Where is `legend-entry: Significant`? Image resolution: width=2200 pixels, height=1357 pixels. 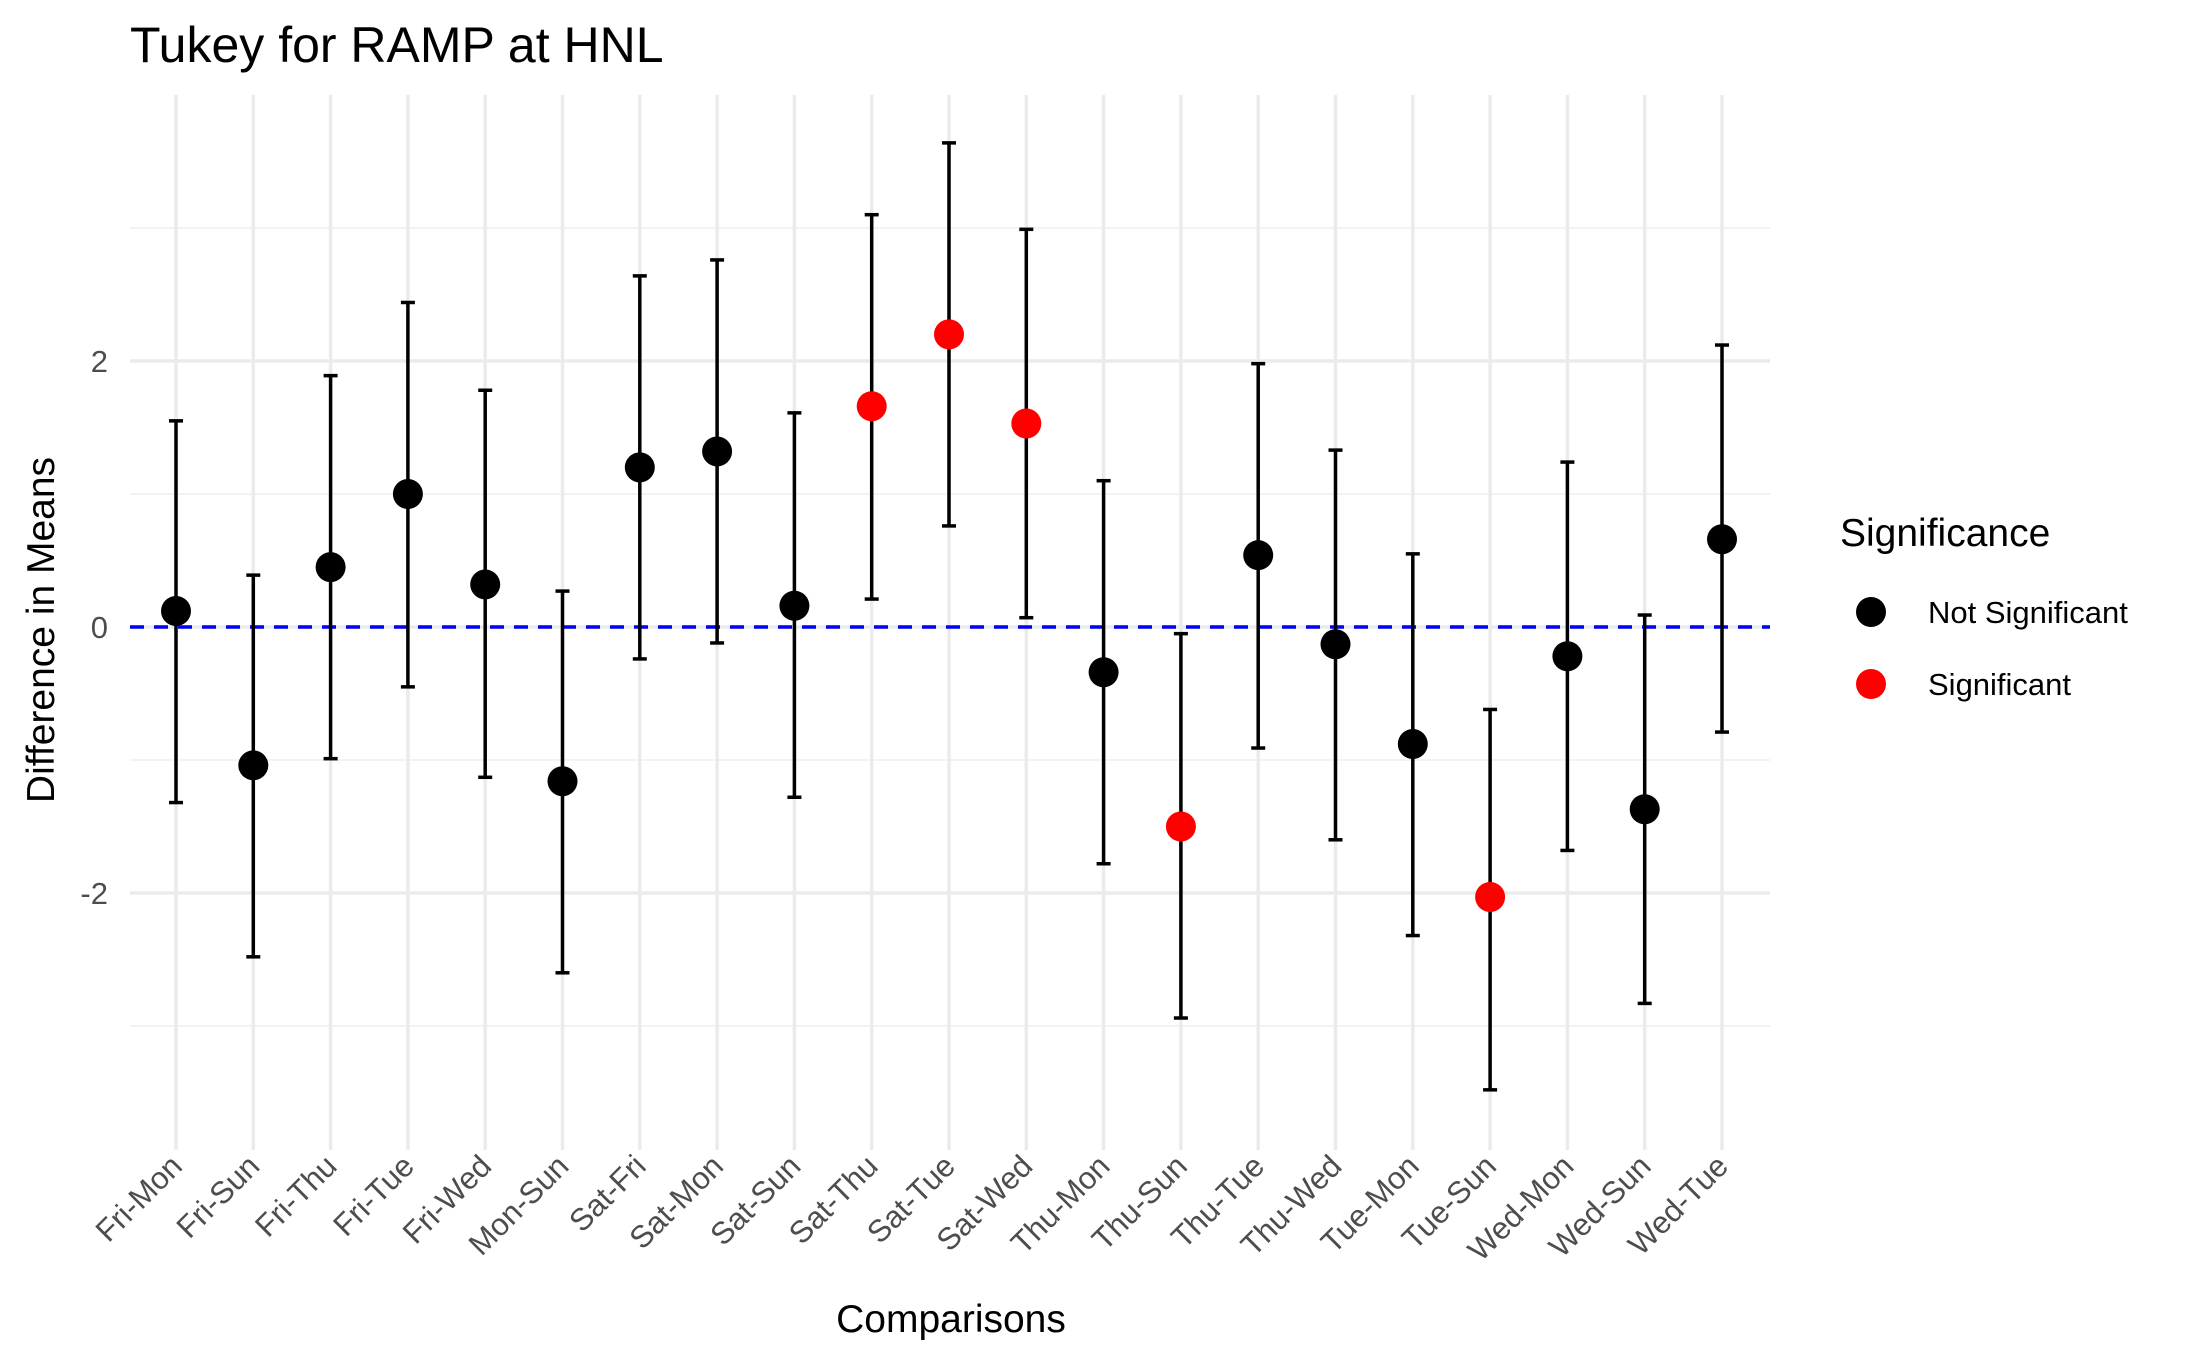 legend-entry: Significant is located at coordinates (1963, 684).